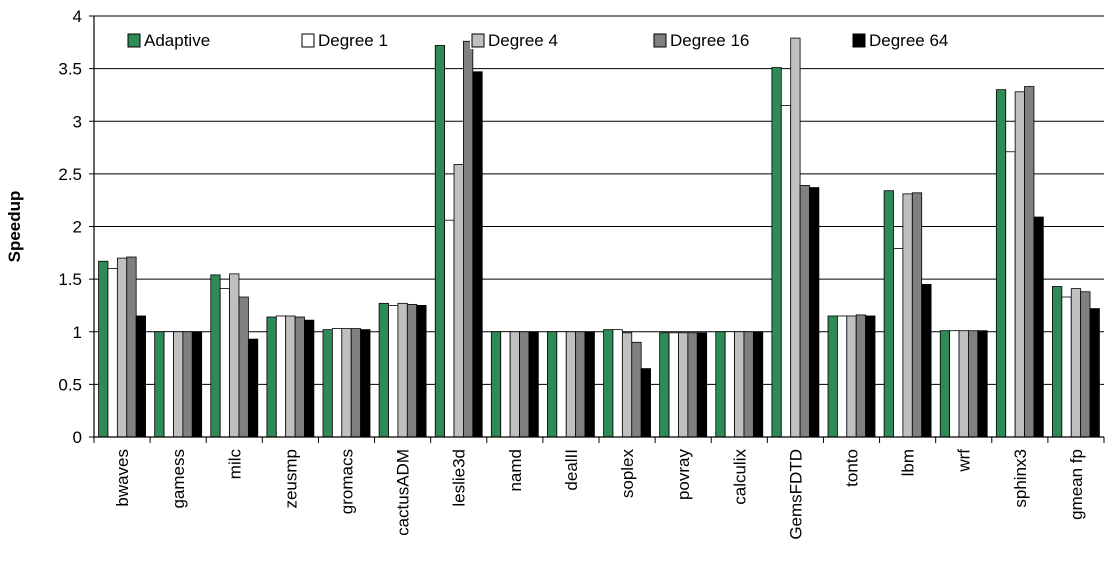 The width and height of the screenshot is (1107, 576). I want to click on bar-degree-64-cactusadm, so click(421, 371).